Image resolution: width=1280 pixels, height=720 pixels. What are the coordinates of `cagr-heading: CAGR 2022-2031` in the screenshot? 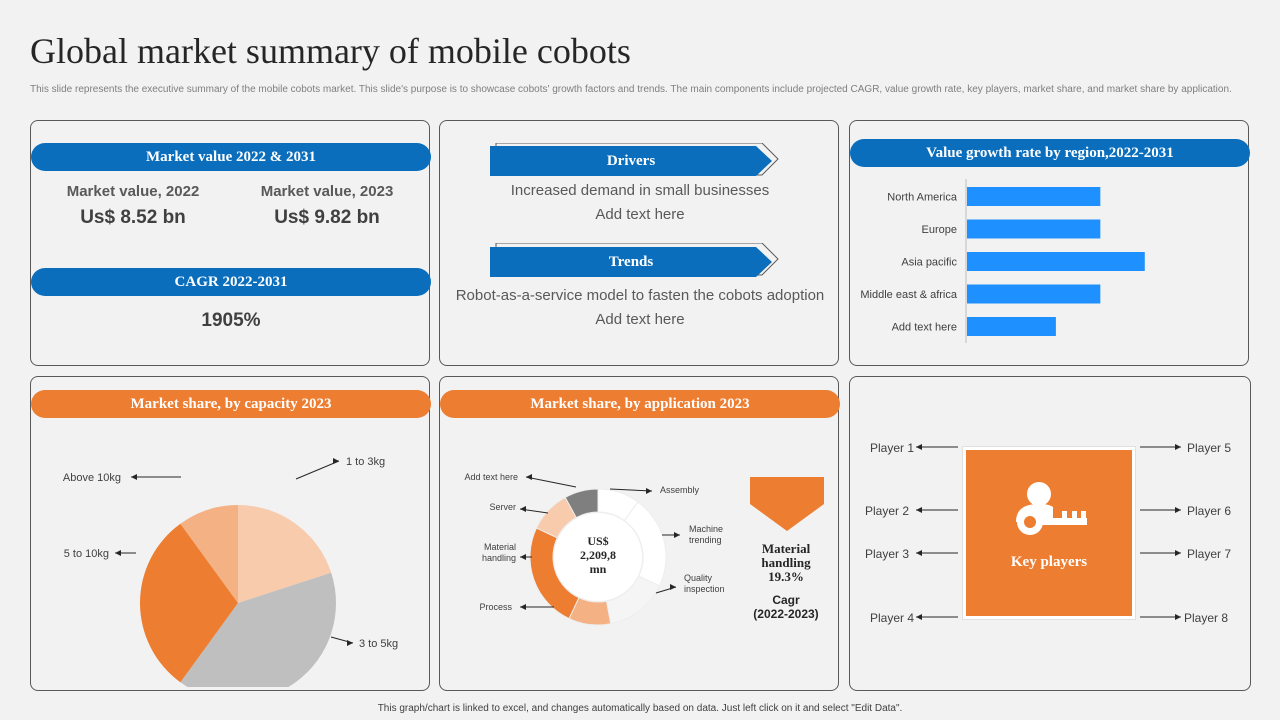 It's located at (231, 282).